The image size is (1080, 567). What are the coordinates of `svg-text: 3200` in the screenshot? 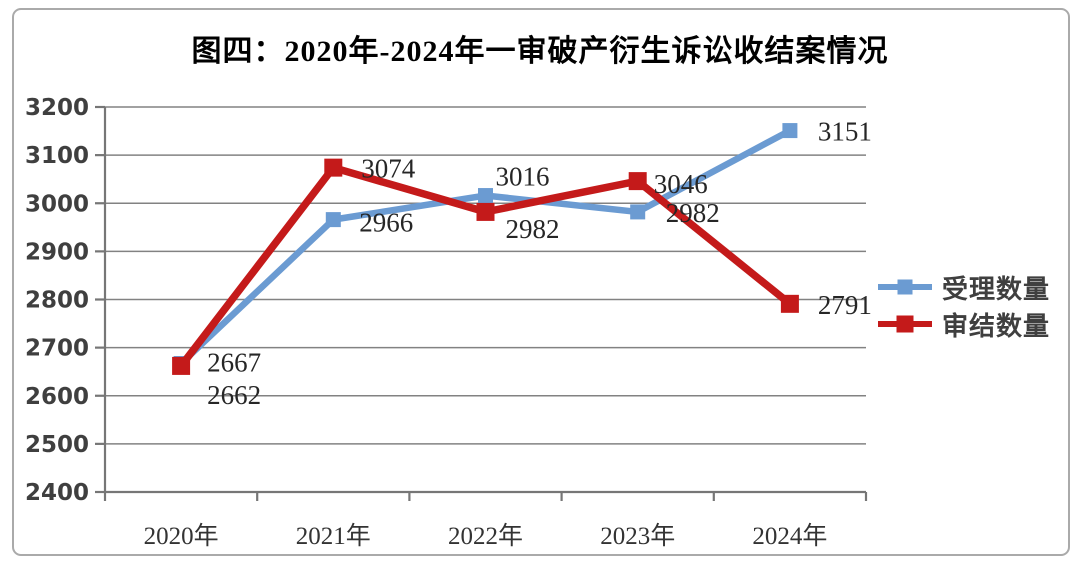 It's located at (57, 108).